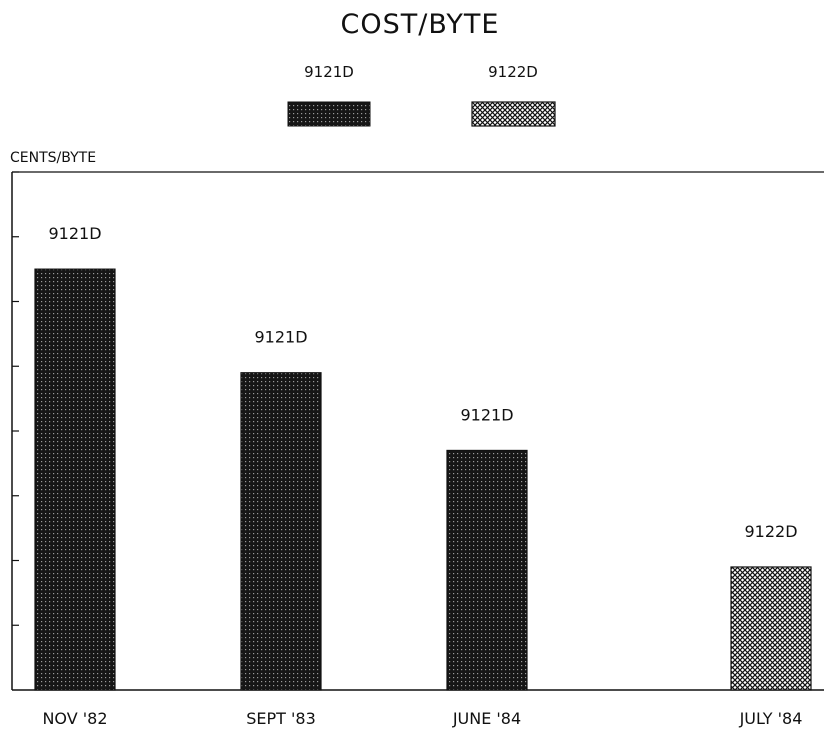 This screenshot has width=824, height=730. What do you see at coordinates (770, 531) in the screenshot?
I see `bar-label-4: 9122D` at bounding box center [770, 531].